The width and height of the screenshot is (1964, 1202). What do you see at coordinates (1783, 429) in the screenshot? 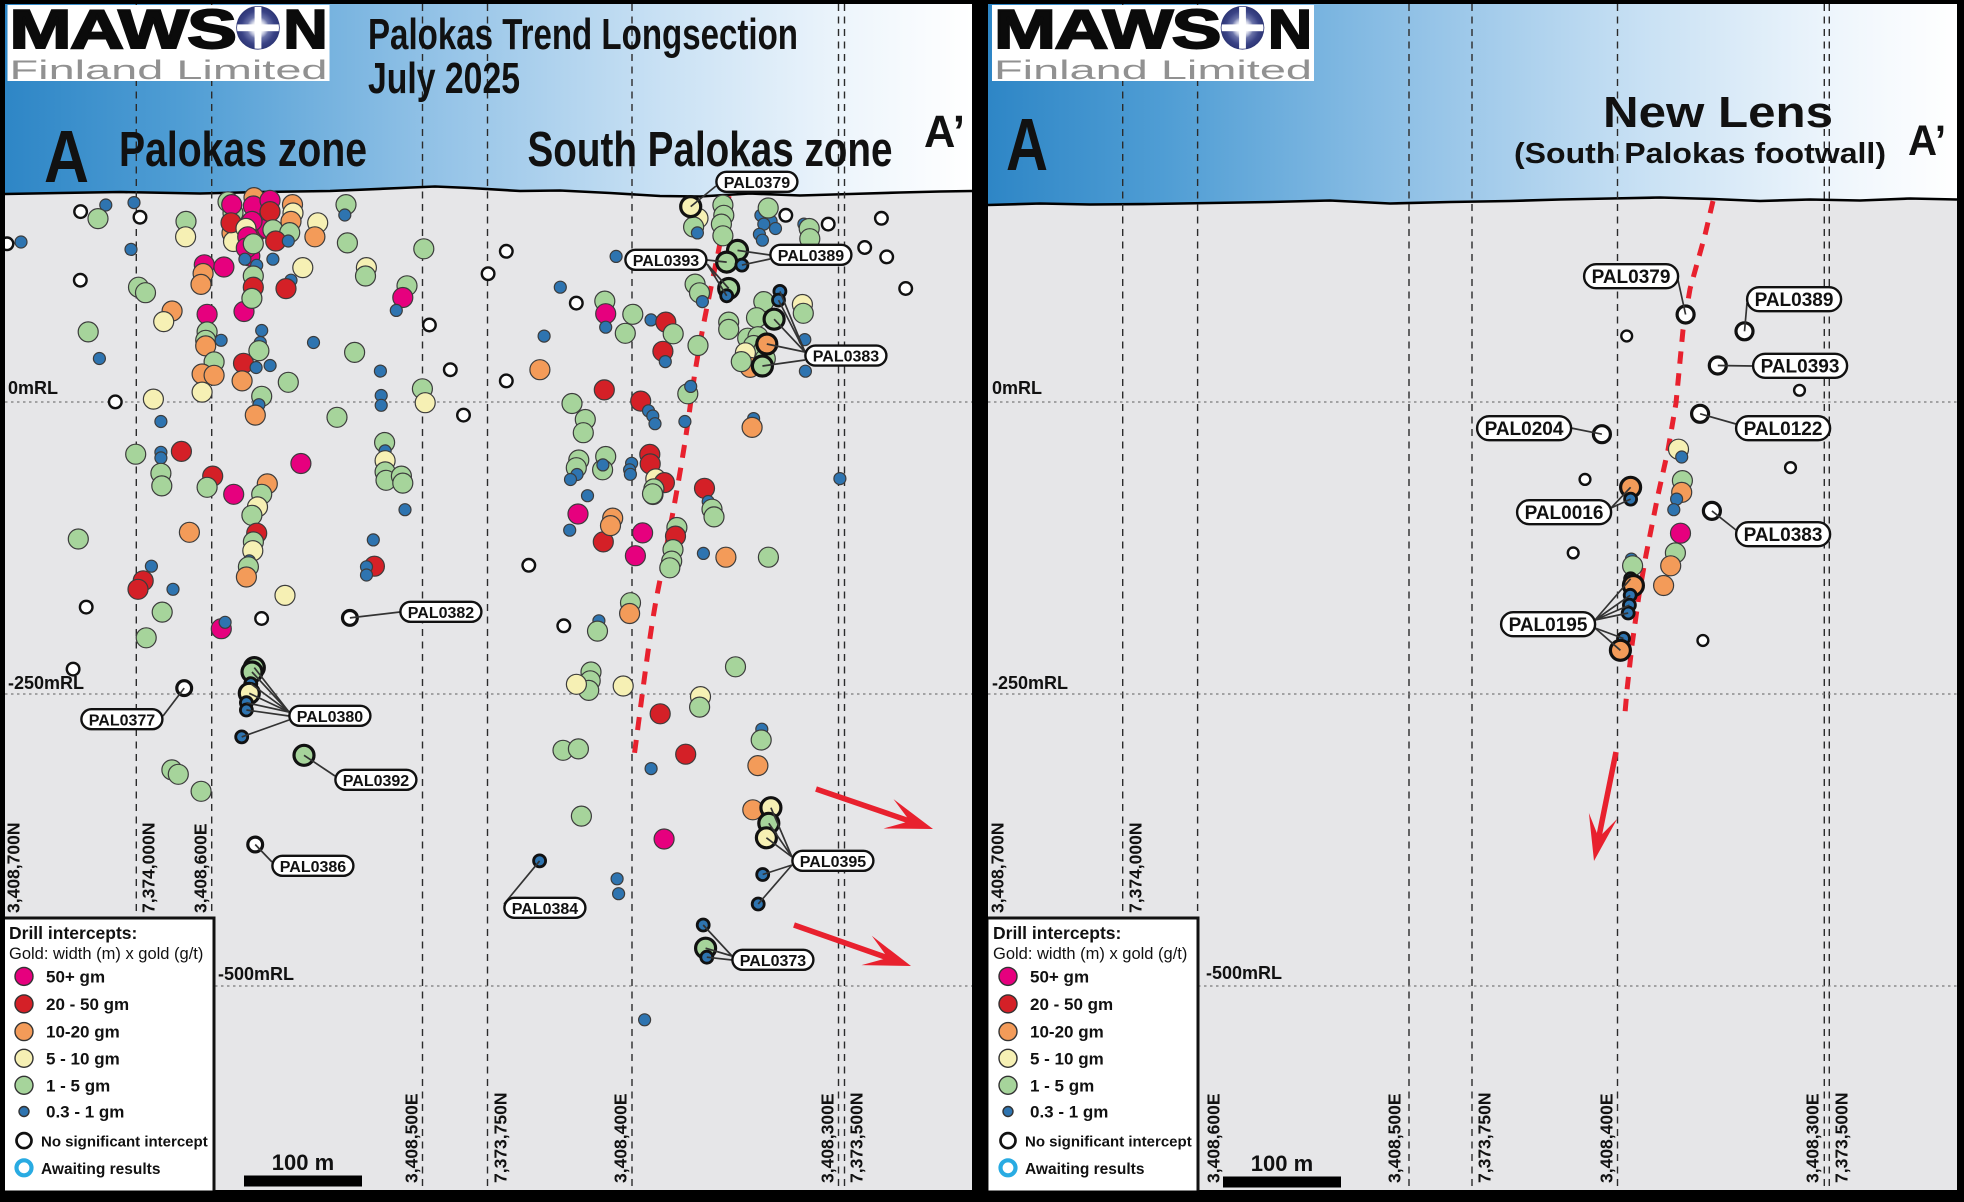
I see `svg-text: PAL0122` at bounding box center [1783, 429].